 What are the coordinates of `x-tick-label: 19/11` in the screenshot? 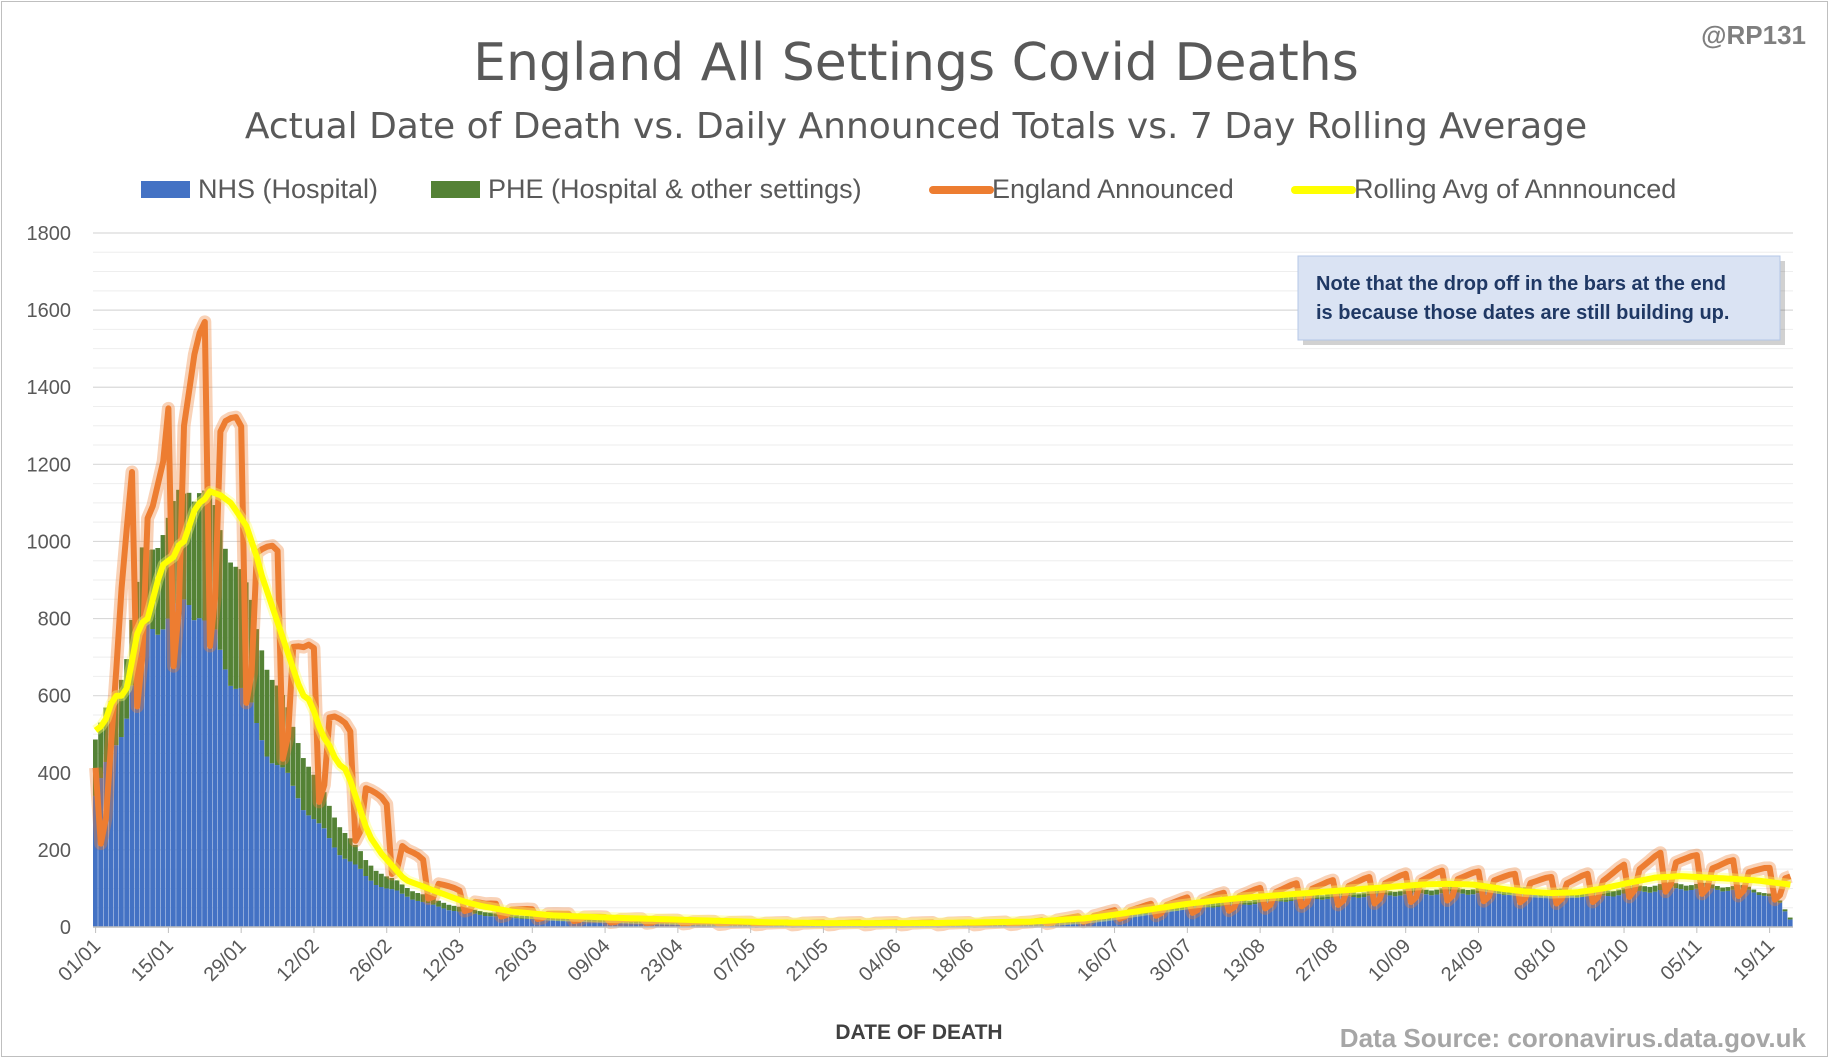 It's located at (1754, 960).